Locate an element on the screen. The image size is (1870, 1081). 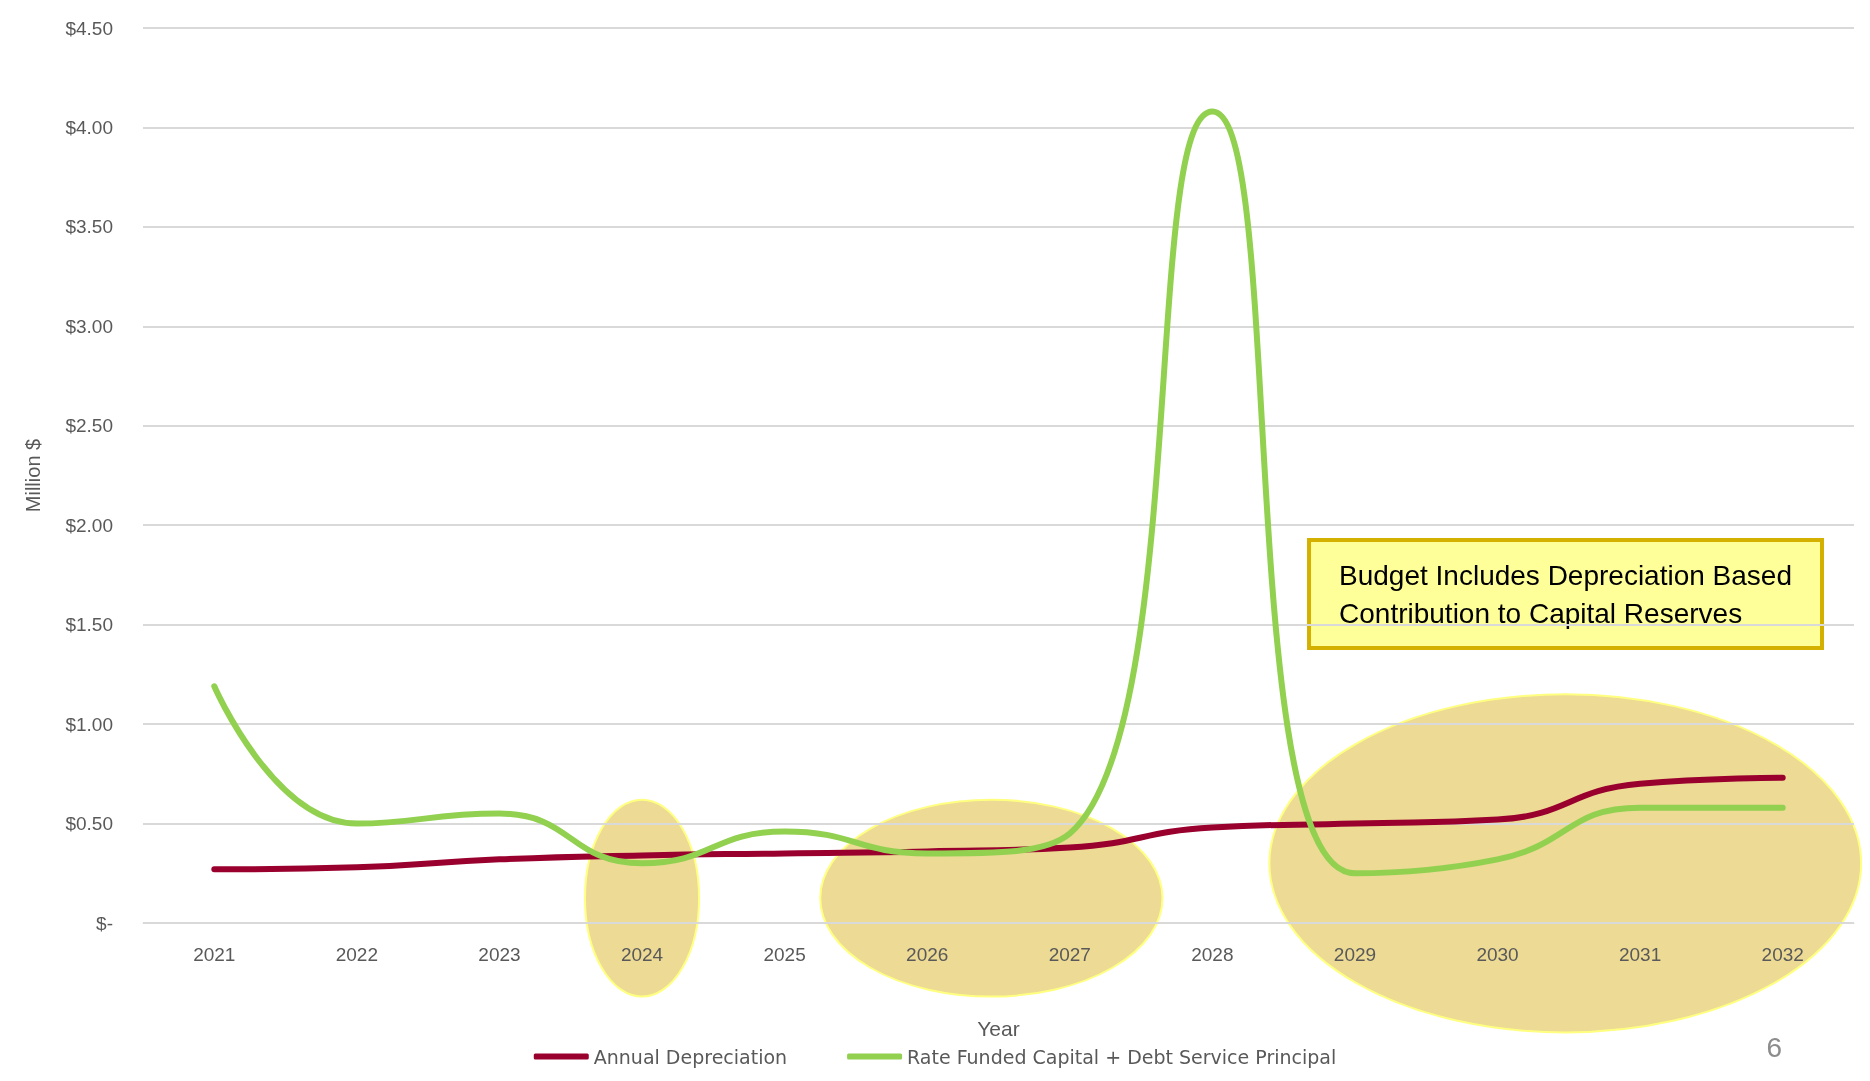
legend-label: Annual Depreciation is located at coordinates (690, 1056).